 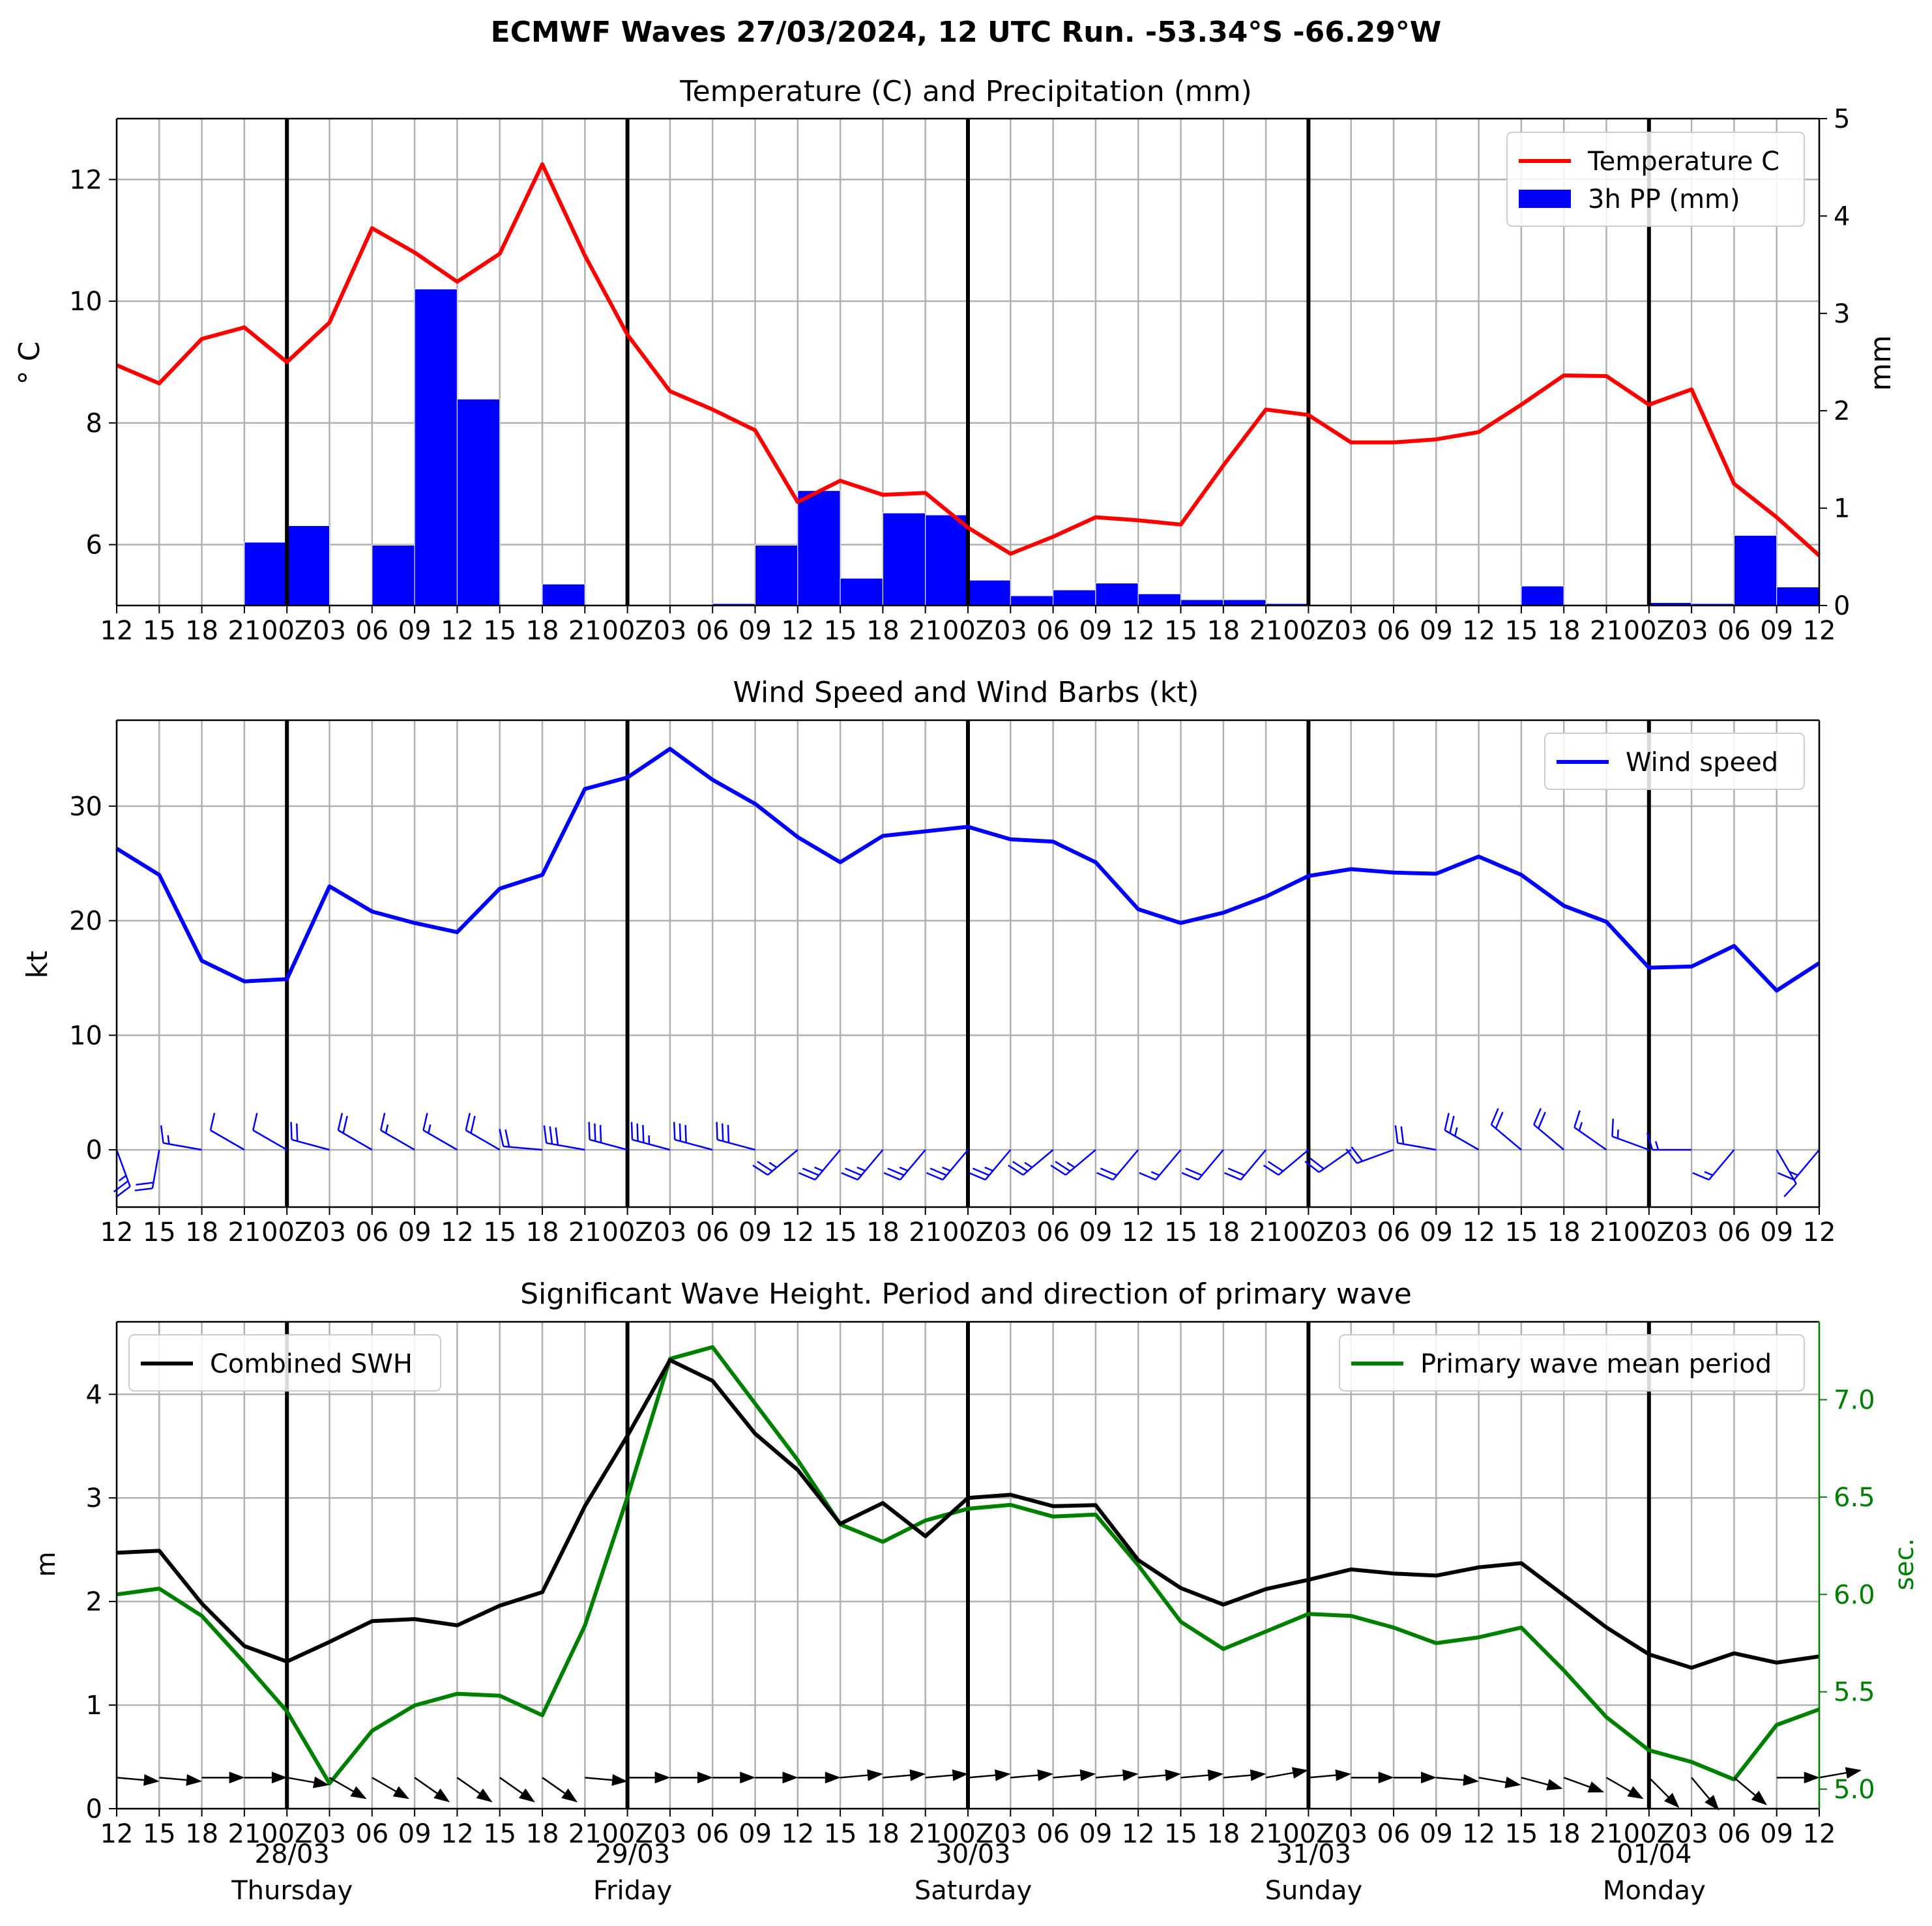 I want to click on day-weekday-label: Thursday, so click(x=292, y=1891).